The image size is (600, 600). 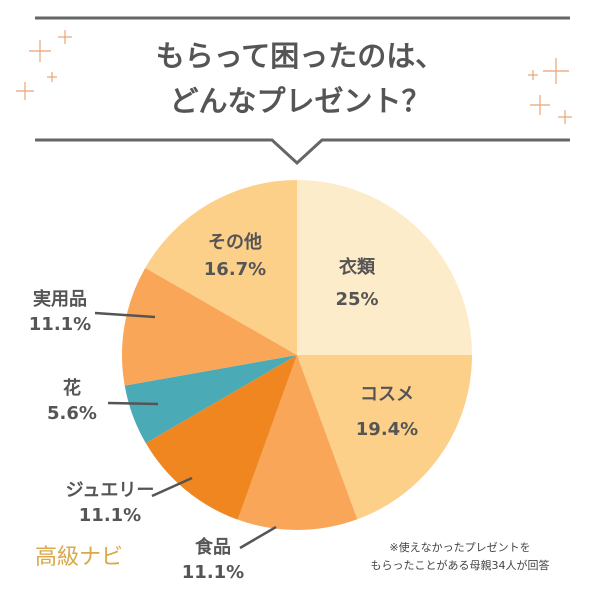 I want to click on slice-value-label: 19.4%, so click(x=387, y=429).